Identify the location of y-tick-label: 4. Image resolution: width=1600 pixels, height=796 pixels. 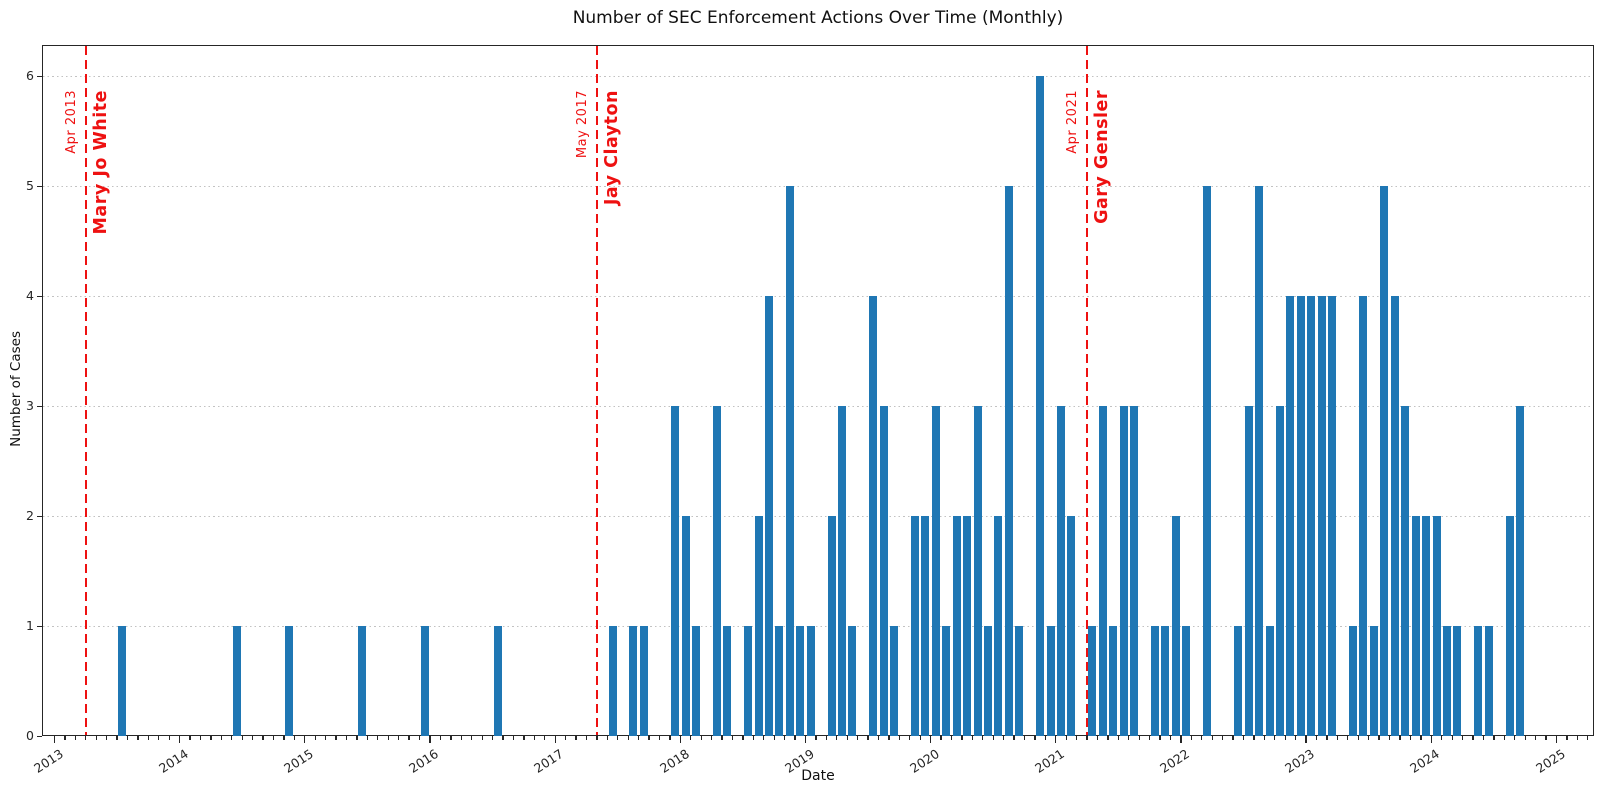
(30, 295).